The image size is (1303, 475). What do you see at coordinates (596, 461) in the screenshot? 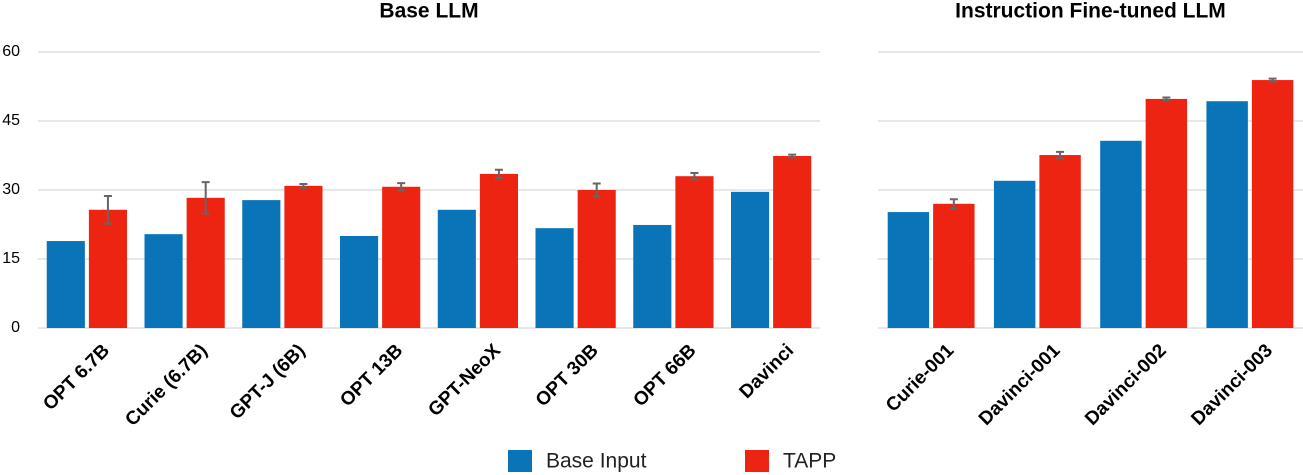
I see `legend-label: Base Input` at bounding box center [596, 461].